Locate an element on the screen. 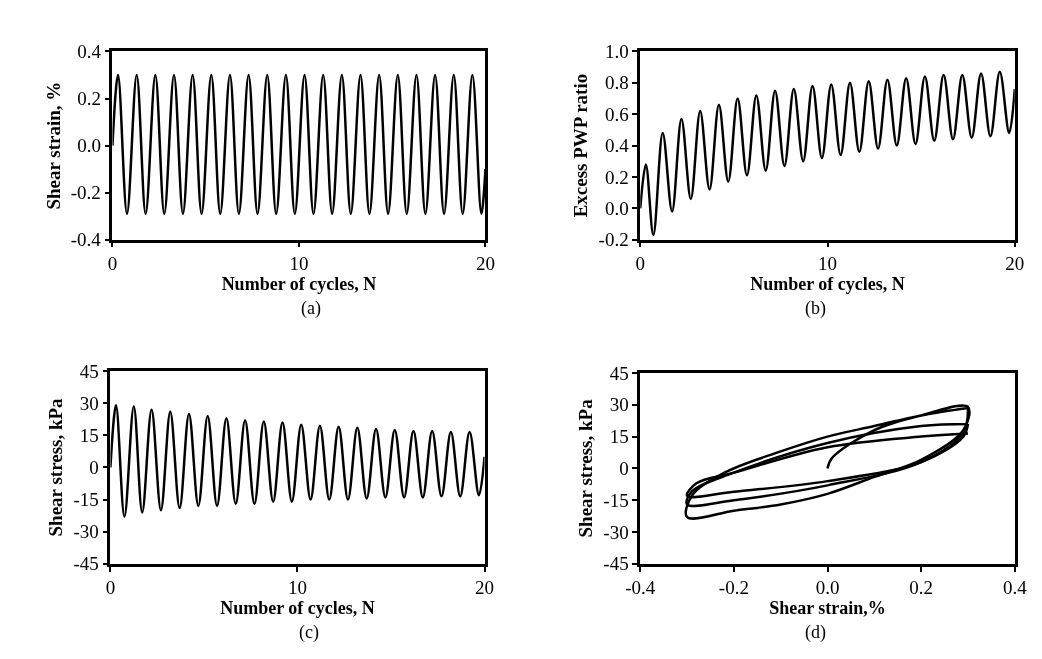 The height and width of the screenshot is (659, 1042). text: (d) is located at coordinates (815, 632).